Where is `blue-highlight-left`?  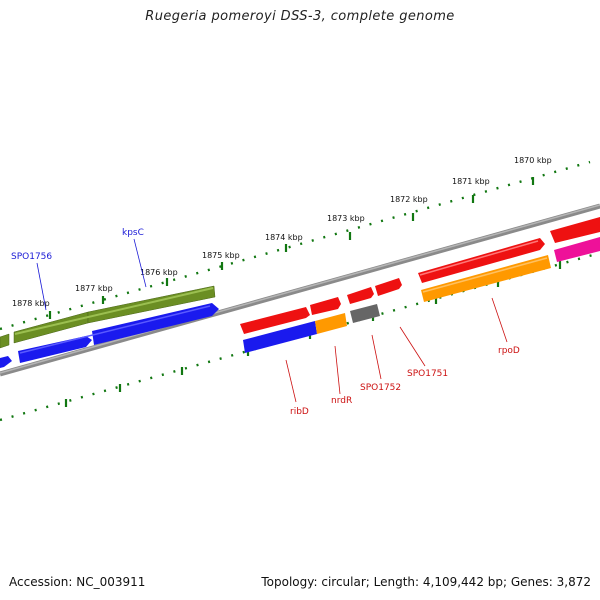 blue-highlight-left is located at coordinates (115, 329).